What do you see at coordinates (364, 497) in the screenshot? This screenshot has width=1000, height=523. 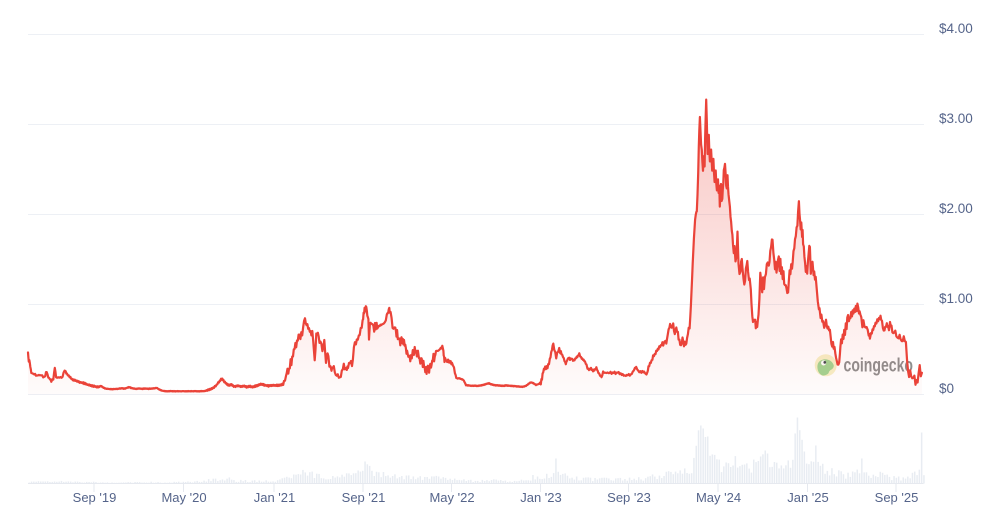 I see `svg-text: Sep '21` at bounding box center [364, 497].